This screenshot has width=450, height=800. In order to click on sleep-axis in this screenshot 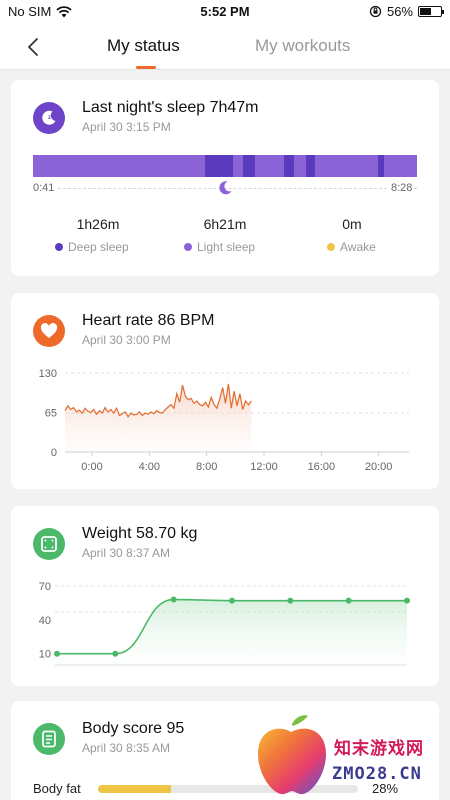, I will do `click(225, 188)`.